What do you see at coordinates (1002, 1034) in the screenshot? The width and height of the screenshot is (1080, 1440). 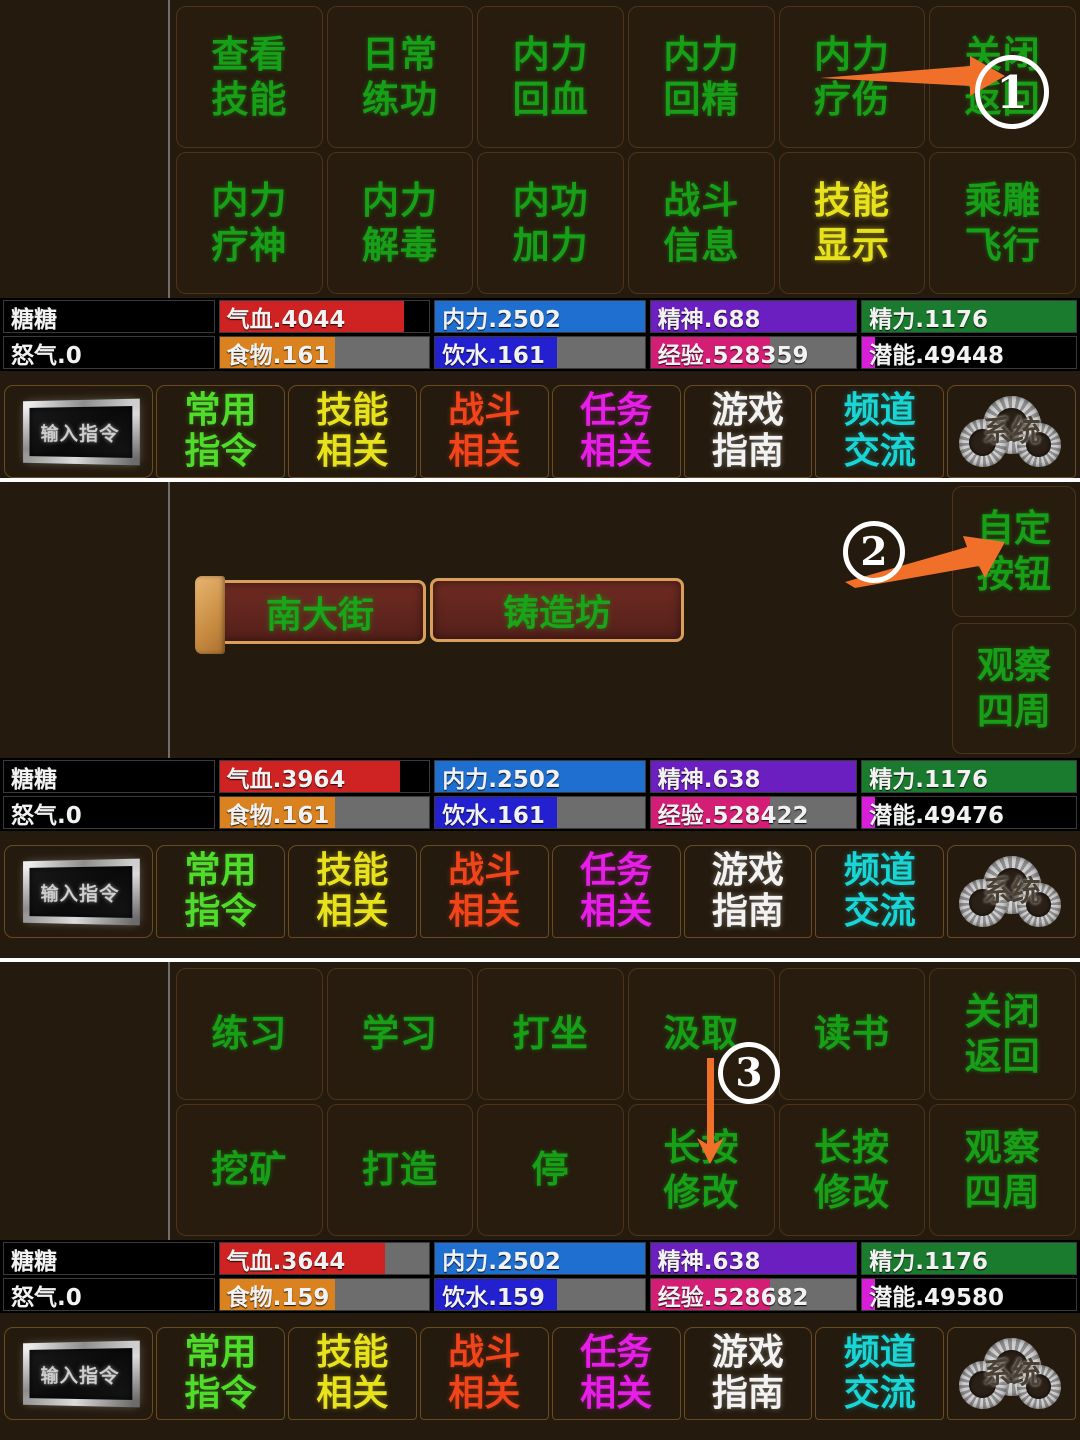 I see `grid-button-6: 关闭 返回` at bounding box center [1002, 1034].